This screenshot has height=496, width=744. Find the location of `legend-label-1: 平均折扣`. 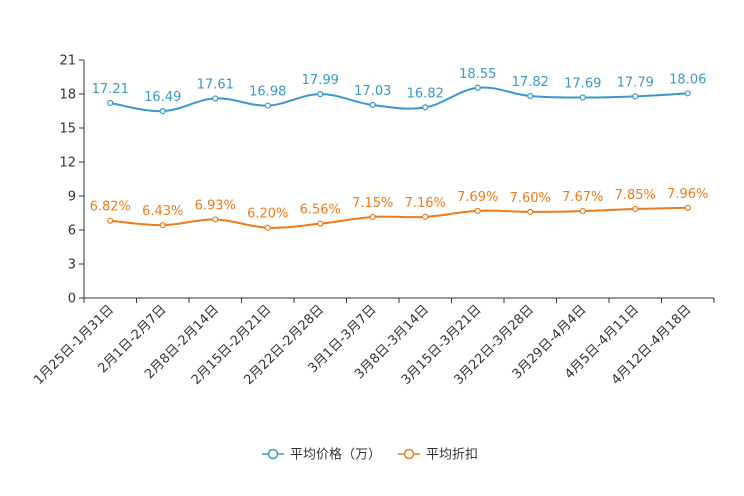

legend-label-1: 平均折扣 is located at coordinates (452, 455).